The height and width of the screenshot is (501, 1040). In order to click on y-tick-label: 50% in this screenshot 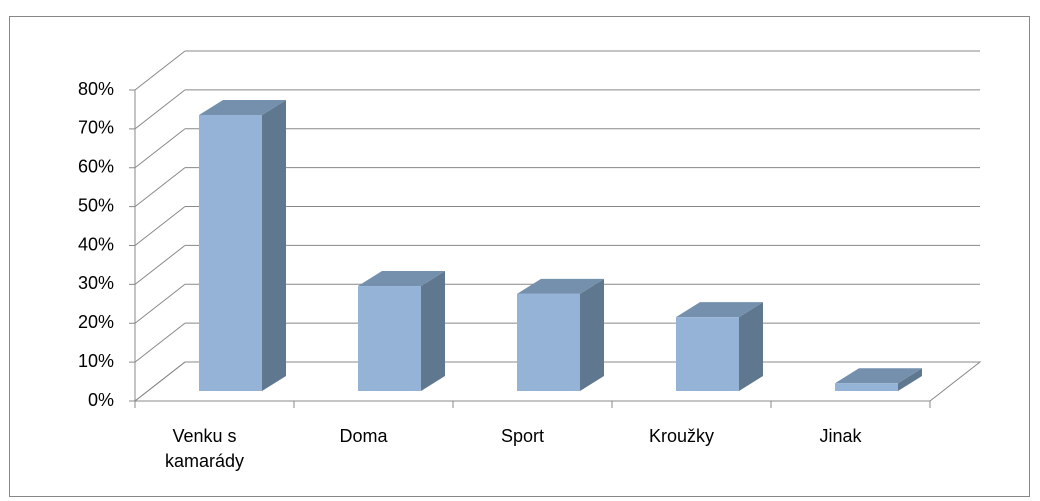, I will do `click(96, 205)`.